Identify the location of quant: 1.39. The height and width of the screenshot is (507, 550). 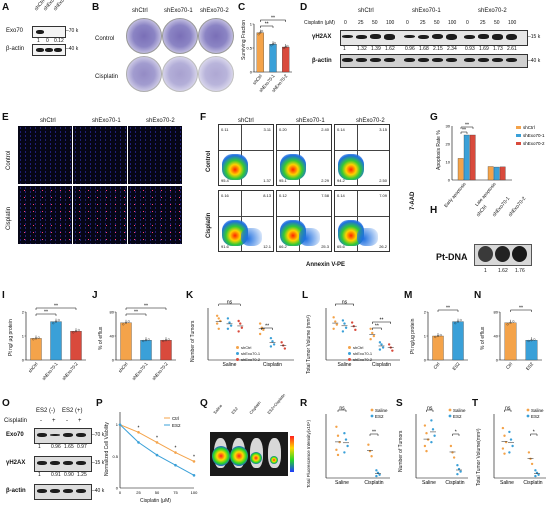
(376, 49).